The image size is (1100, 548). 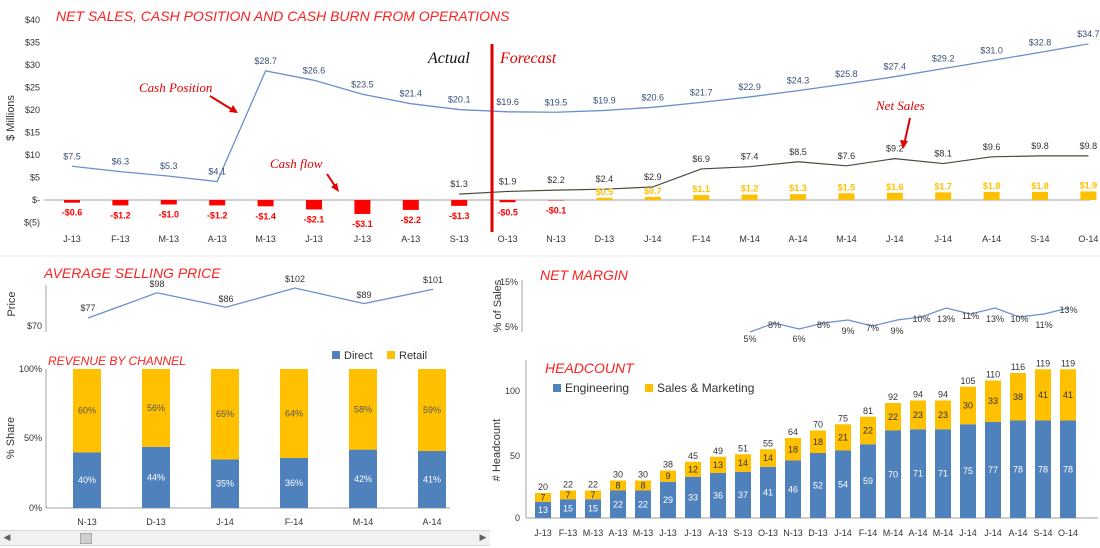 What do you see at coordinates (1068, 395) in the screenshot?
I see `sales-marketing-count-label: 41` at bounding box center [1068, 395].